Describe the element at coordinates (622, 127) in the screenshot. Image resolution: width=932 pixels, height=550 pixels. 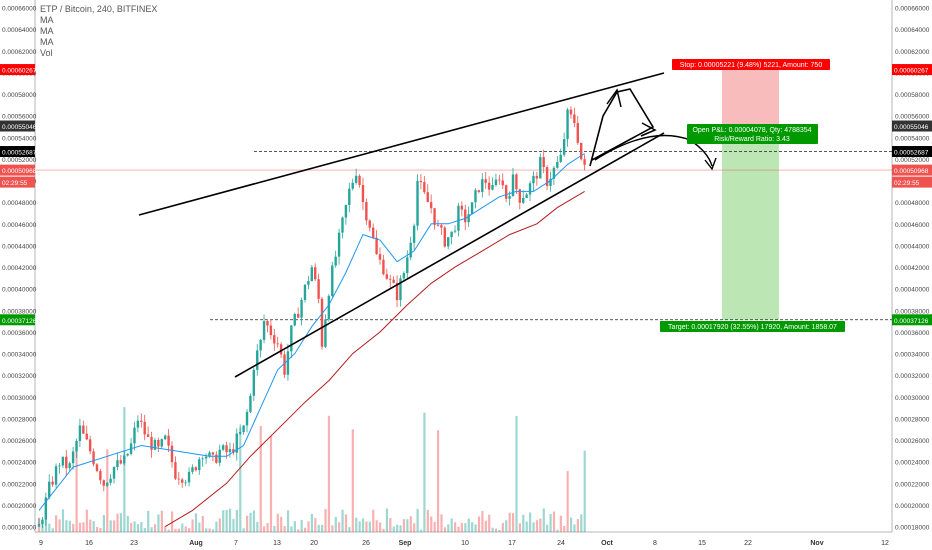
I see `projection-path` at that location.